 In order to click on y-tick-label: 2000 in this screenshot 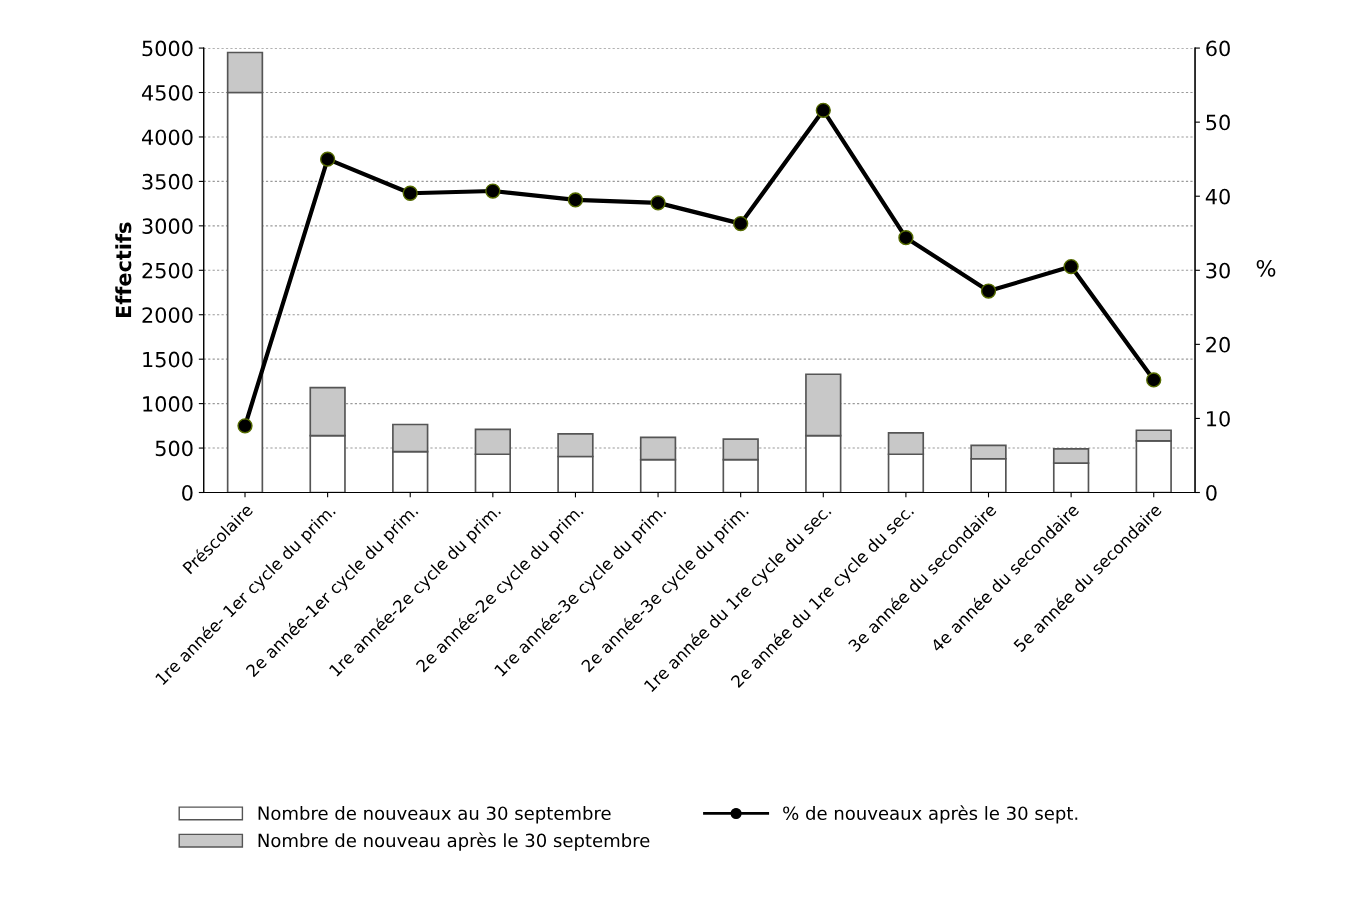, I will do `click(167, 315)`.